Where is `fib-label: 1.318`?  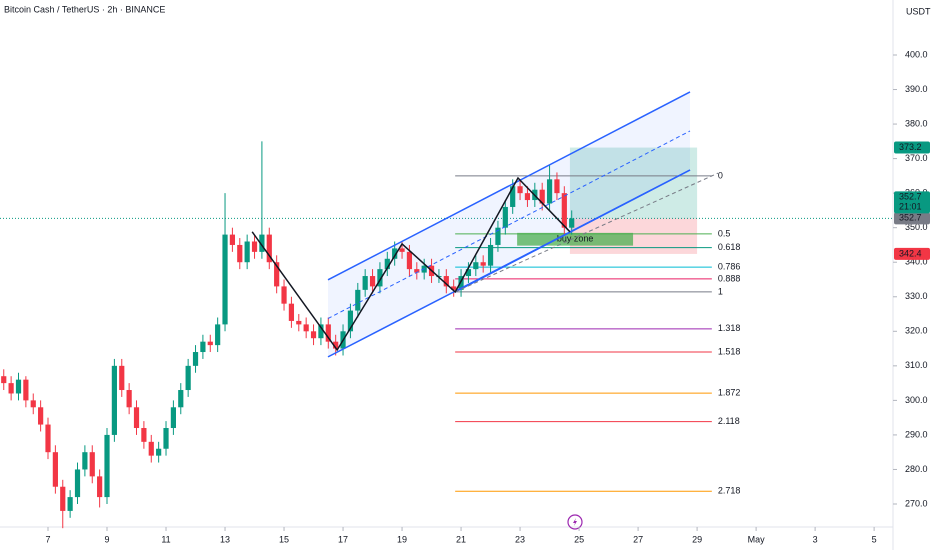 fib-label: 1.318 is located at coordinates (729, 328).